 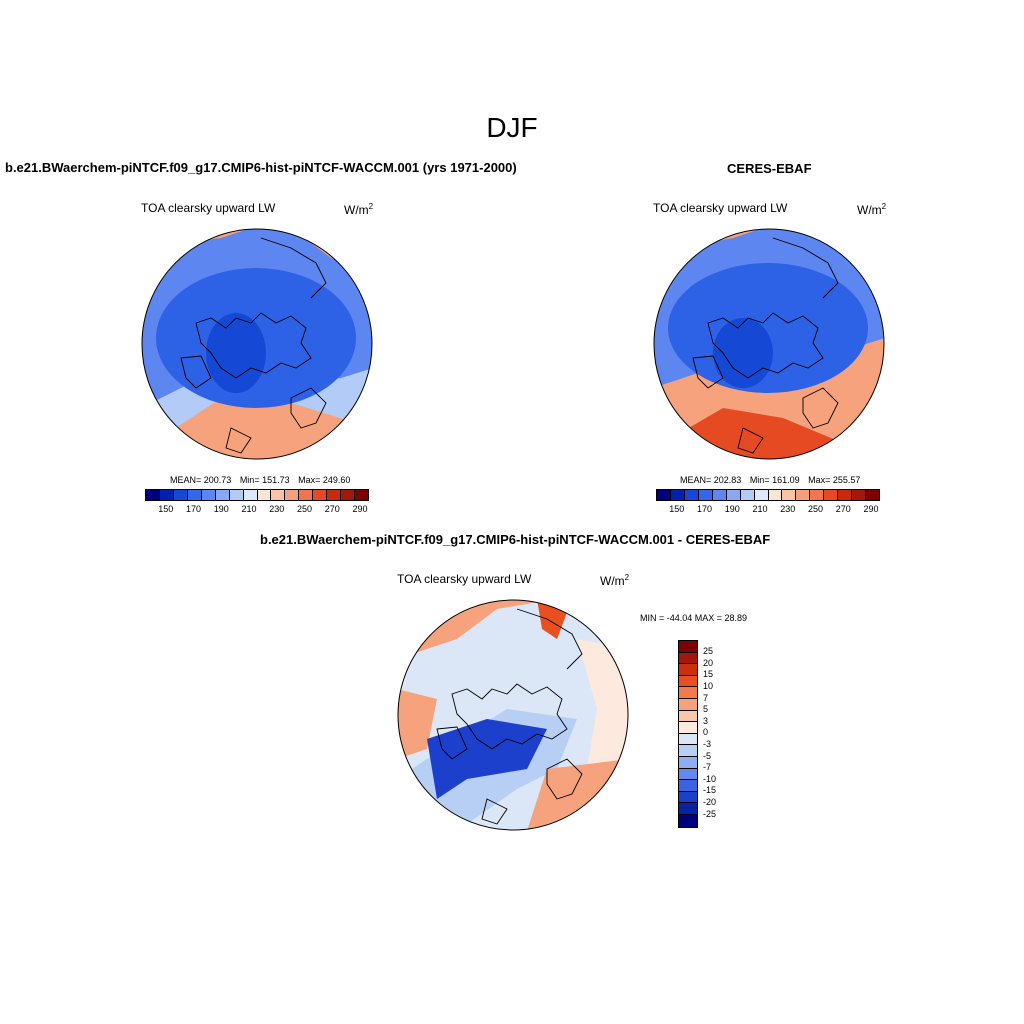 What do you see at coordinates (720, 208) in the screenshot?
I see `variable-label-obs: TOA clearsky upward LW` at bounding box center [720, 208].